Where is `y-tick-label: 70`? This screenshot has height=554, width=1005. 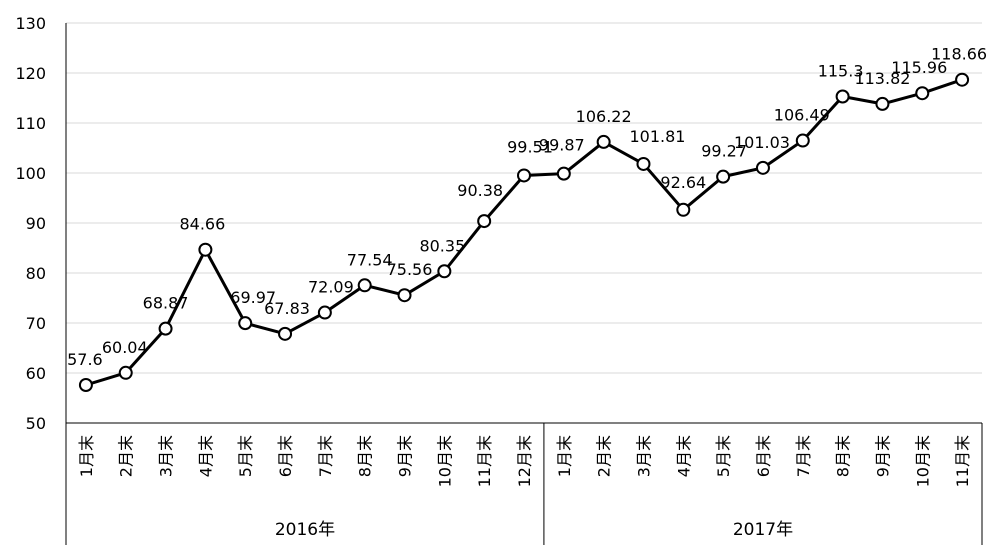
y-tick-label: 70 is located at coordinates (36, 323).